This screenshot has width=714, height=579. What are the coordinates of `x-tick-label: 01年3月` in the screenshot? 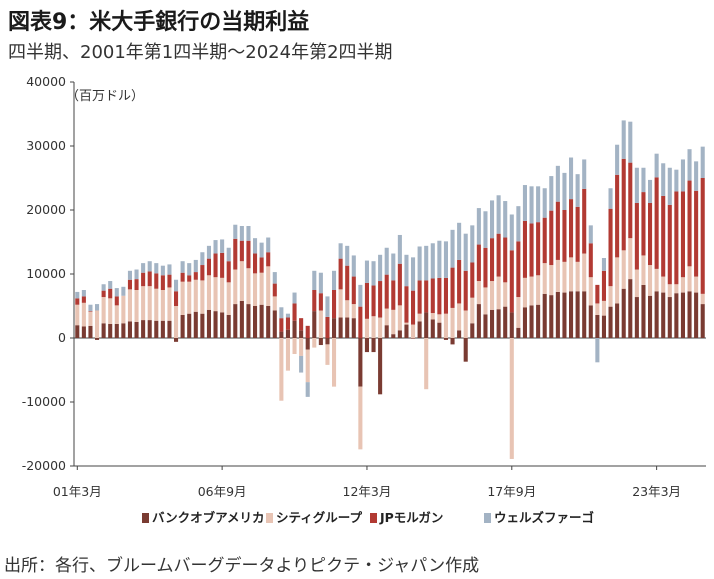 It's located at (77, 491).